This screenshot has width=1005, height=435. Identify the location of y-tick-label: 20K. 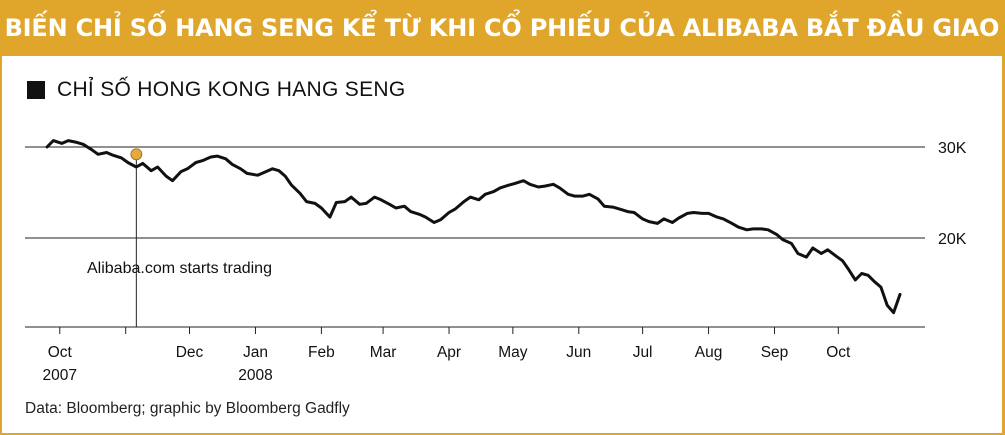
(952, 239).